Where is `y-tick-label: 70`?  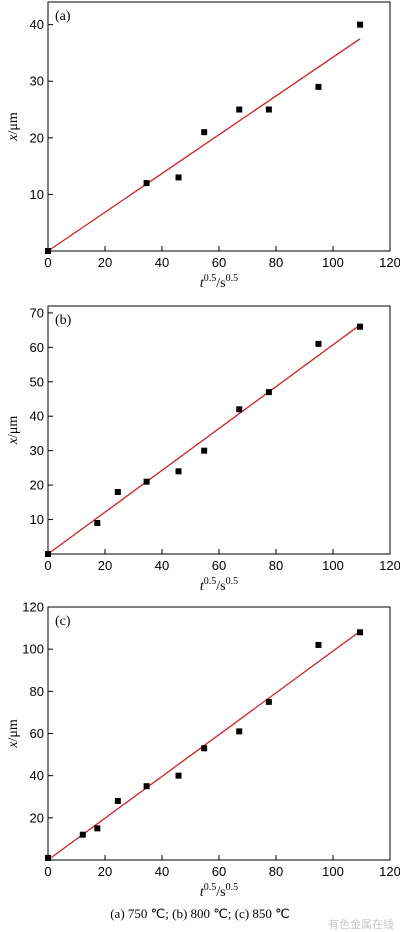
y-tick-label: 70 is located at coordinates (37, 312).